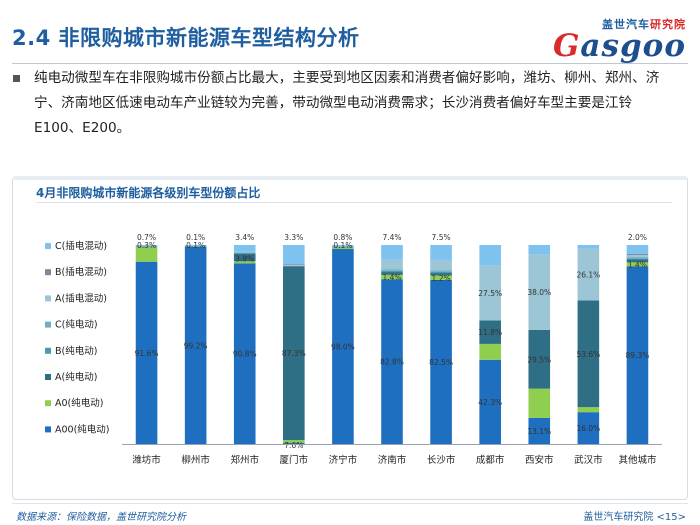 This screenshot has width=700, height=525. Describe the element at coordinates (294, 460) in the screenshot. I see `x-tick-label: 厦门市` at that location.